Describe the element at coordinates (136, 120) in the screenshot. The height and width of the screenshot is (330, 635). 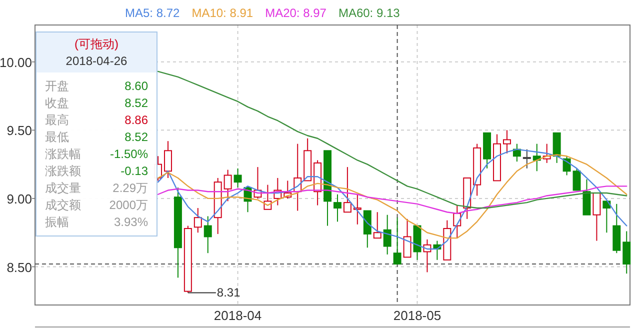
I see `annotation: 8.86` at that location.